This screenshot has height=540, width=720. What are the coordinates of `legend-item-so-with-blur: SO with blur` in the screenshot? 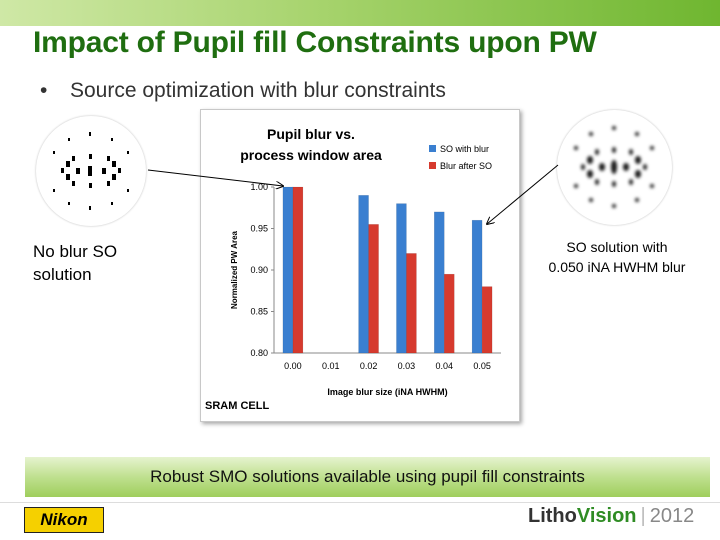 It's located at (460, 148).